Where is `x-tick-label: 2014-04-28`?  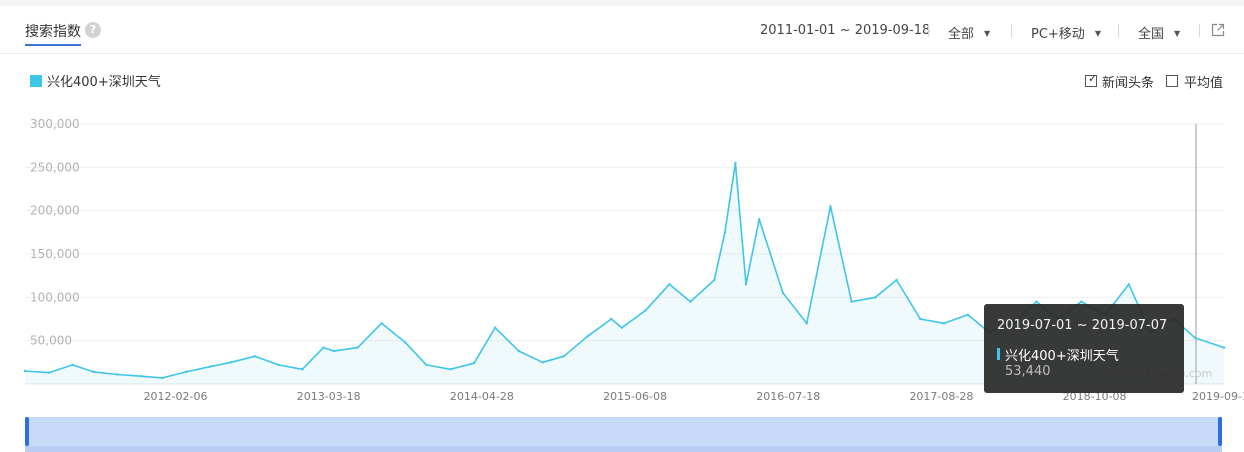
x-tick-label: 2014-04-28 is located at coordinates (482, 396).